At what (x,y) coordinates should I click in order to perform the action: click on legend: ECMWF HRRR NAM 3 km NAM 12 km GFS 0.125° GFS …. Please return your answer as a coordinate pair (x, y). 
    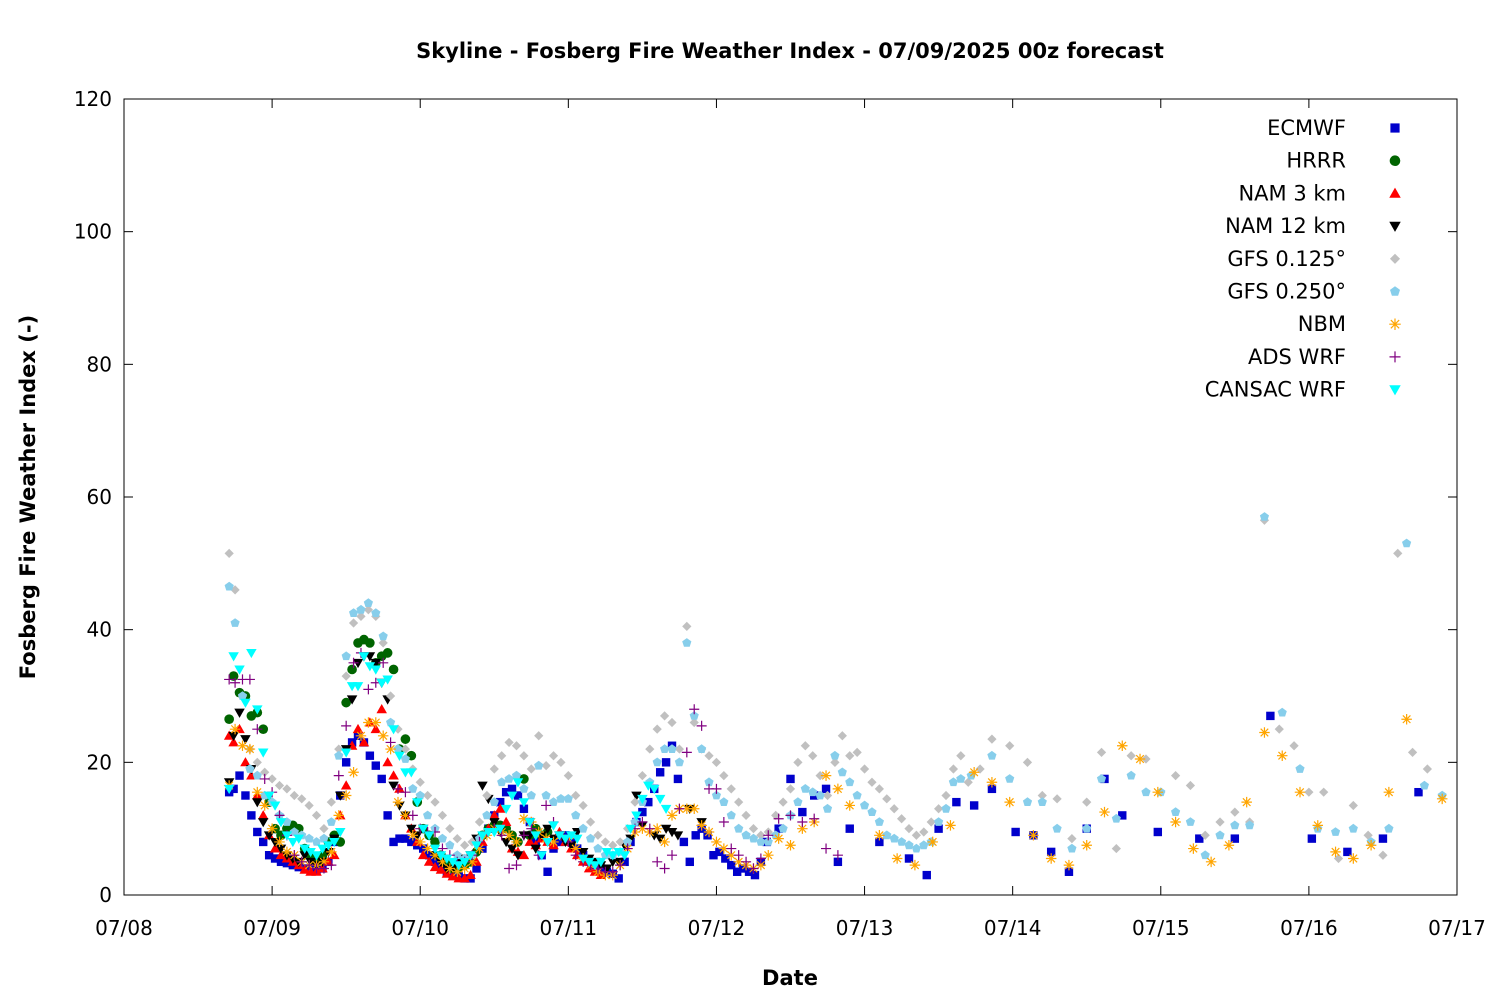
    Looking at the image, I should click on (1303, 259).